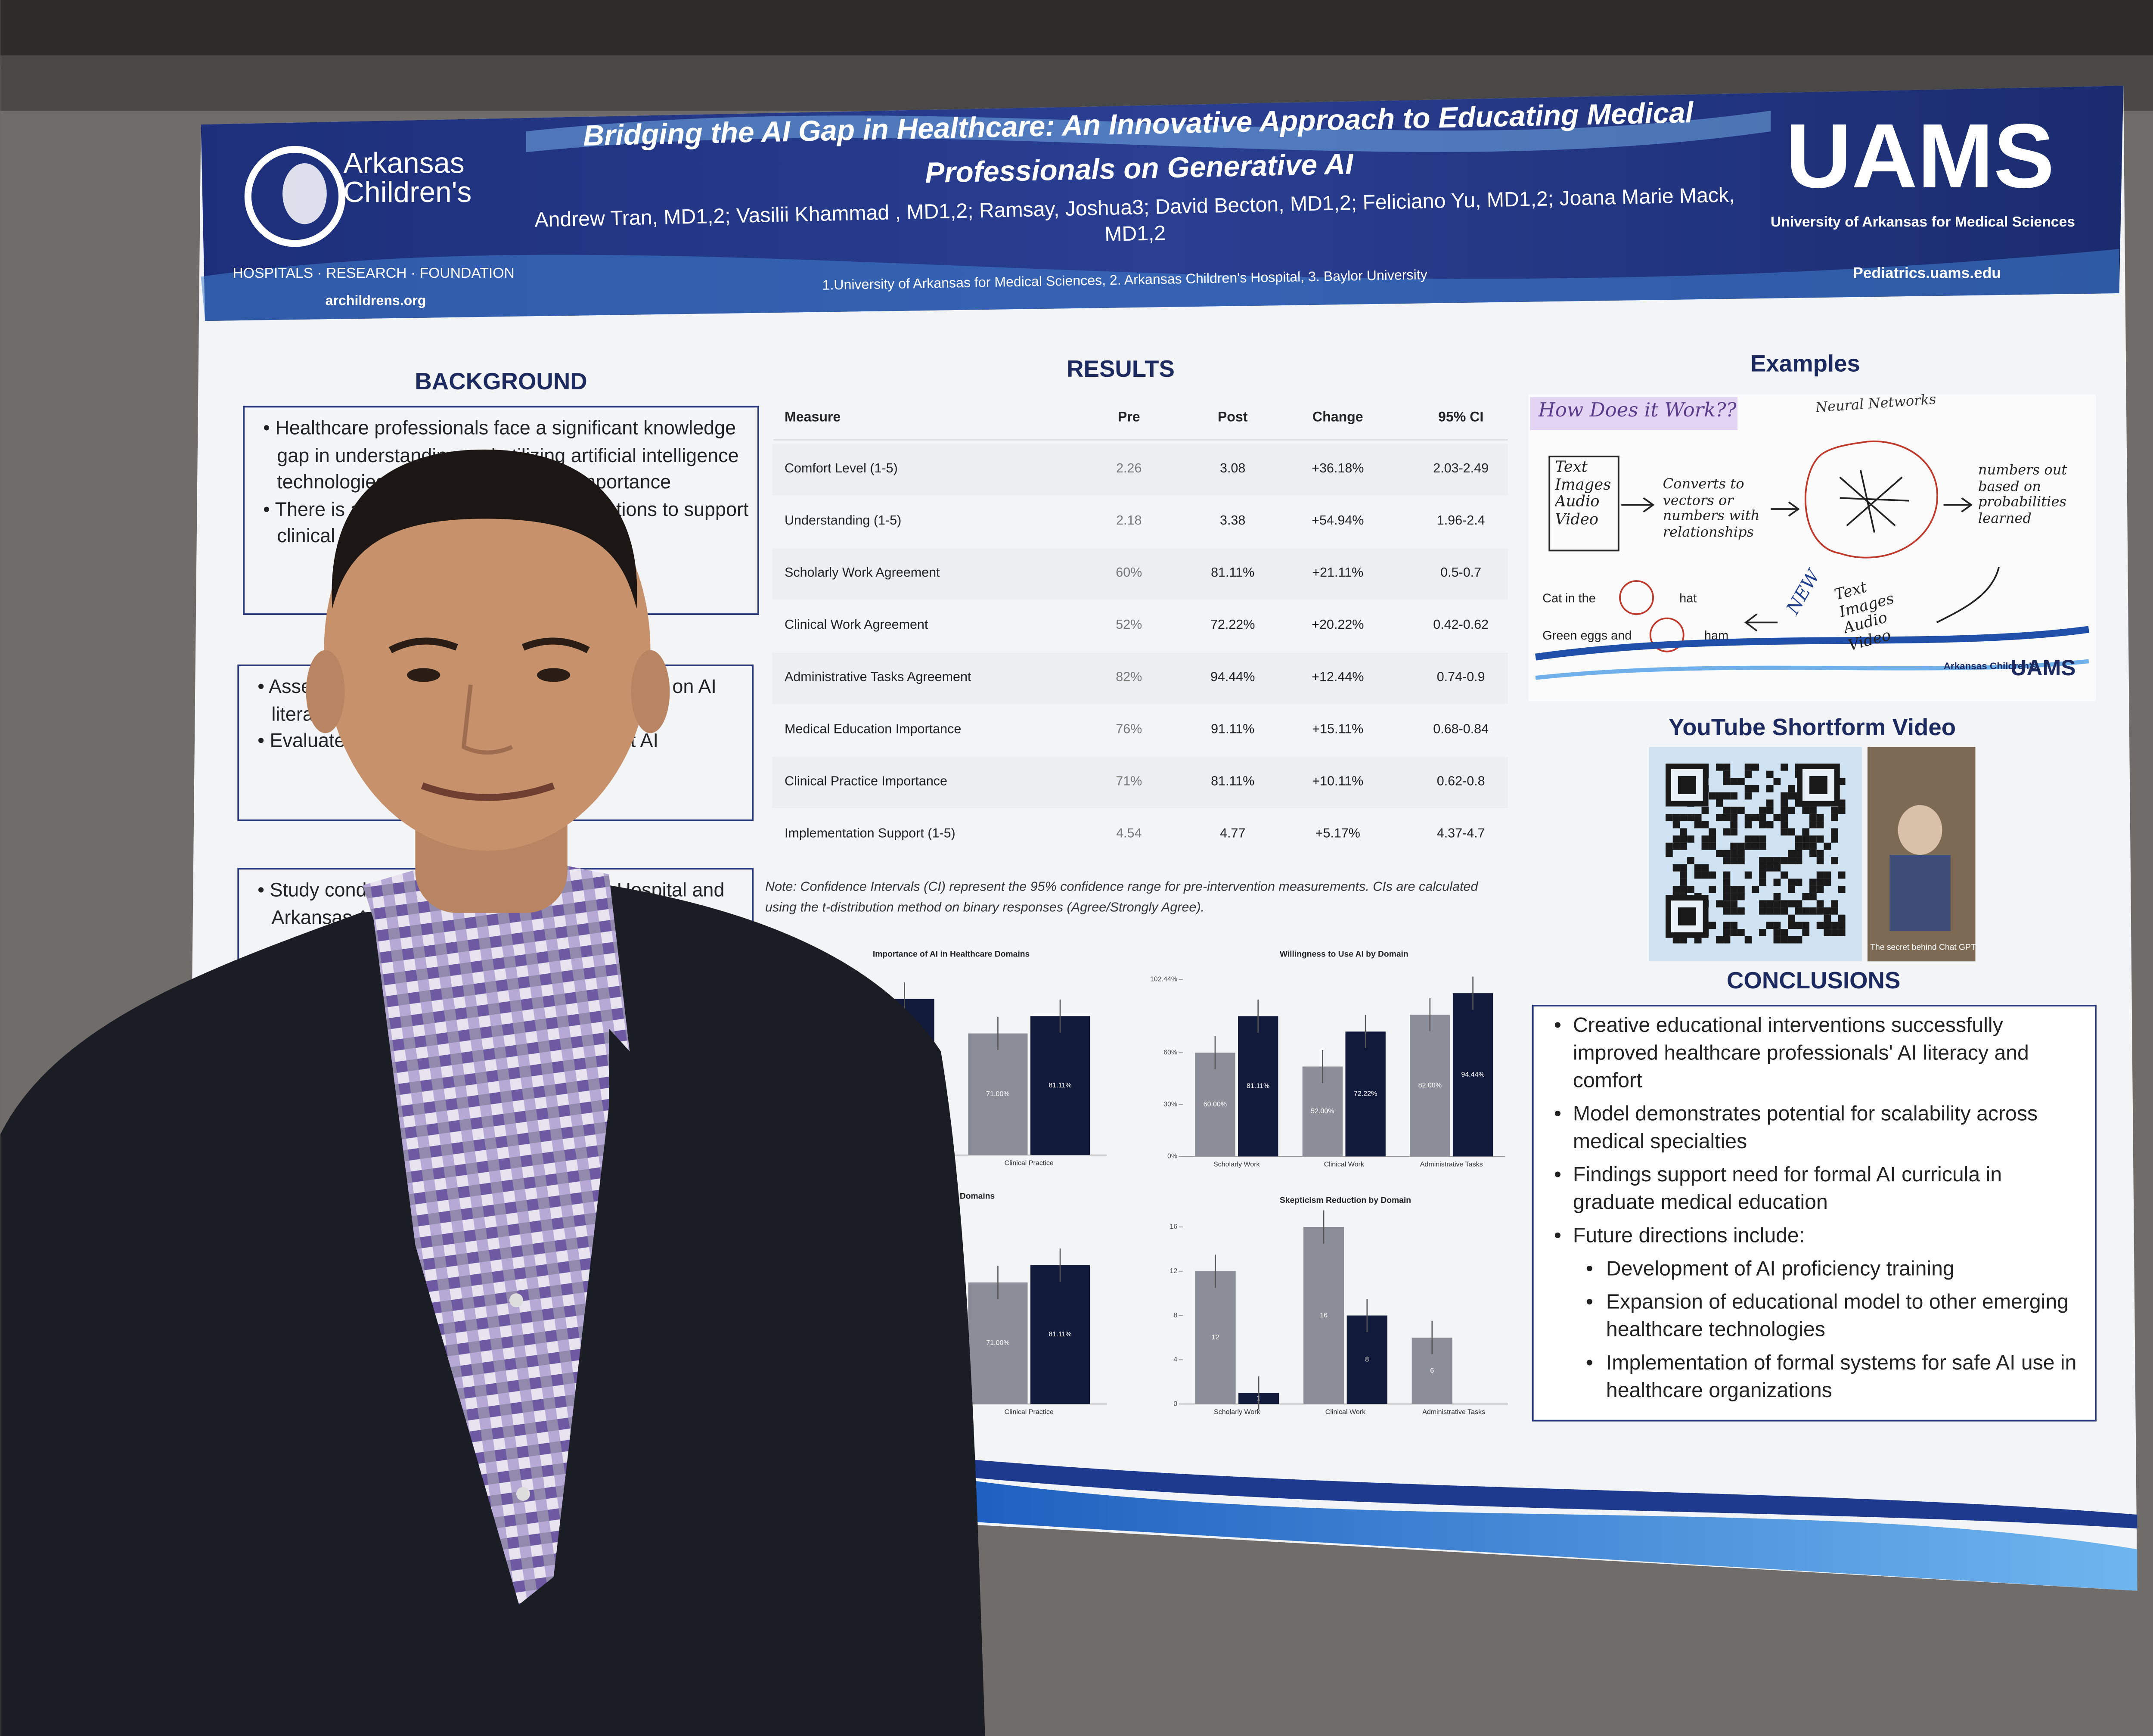 This screenshot has width=2153, height=1736. What do you see at coordinates (1163, 979) in the screenshot?
I see `y-tick-label: 102.44%` at bounding box center [1163, 979].